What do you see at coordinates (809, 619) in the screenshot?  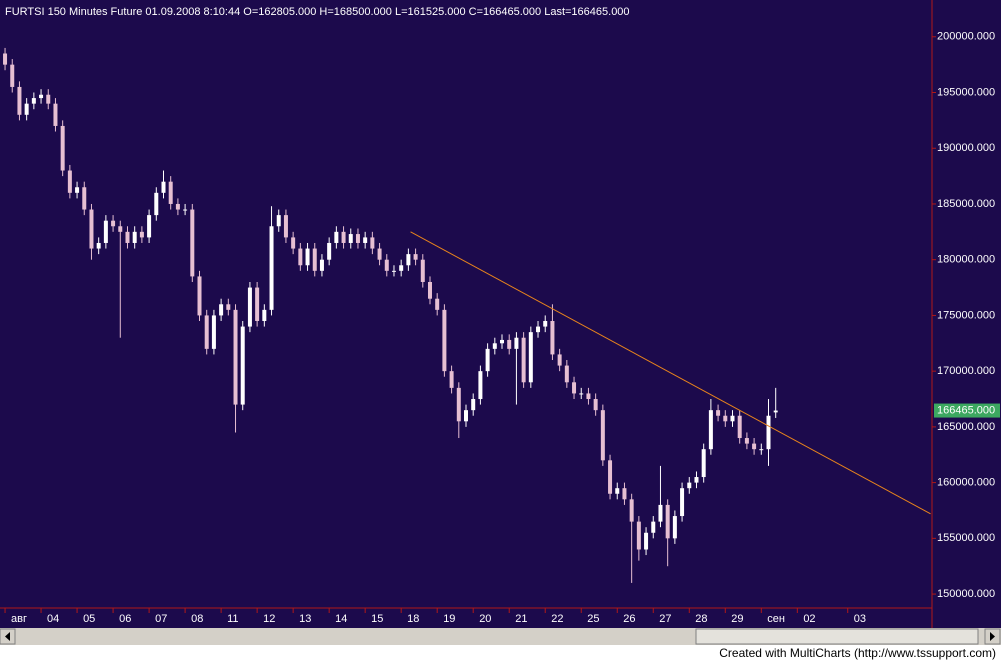 I see `x-tick-label: 02` at bounding box center [809, 619].